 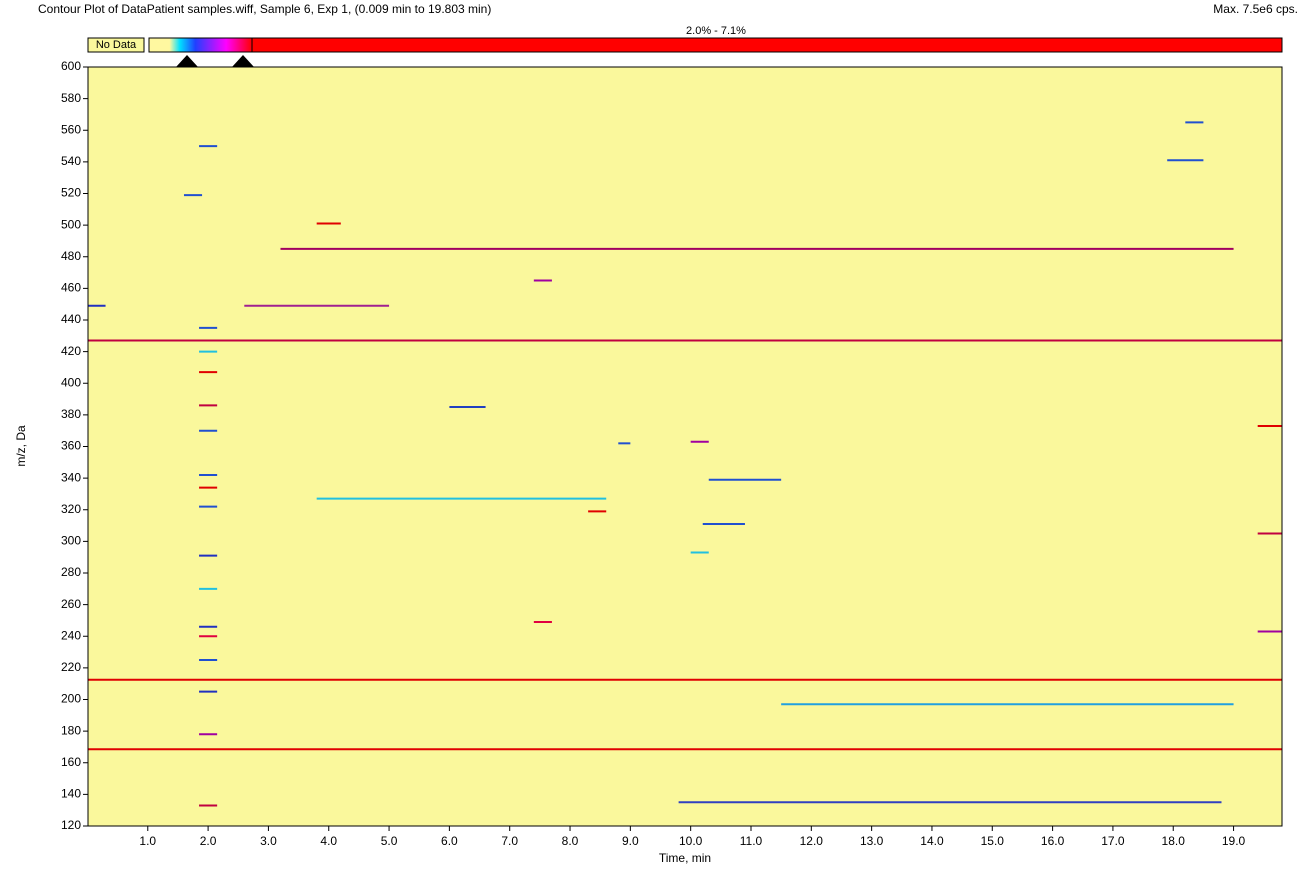 What do you see at coordinates (570, 841) in the screenshot?
I see `x-tick-label: 8.0` at bounding box center [570, 841].